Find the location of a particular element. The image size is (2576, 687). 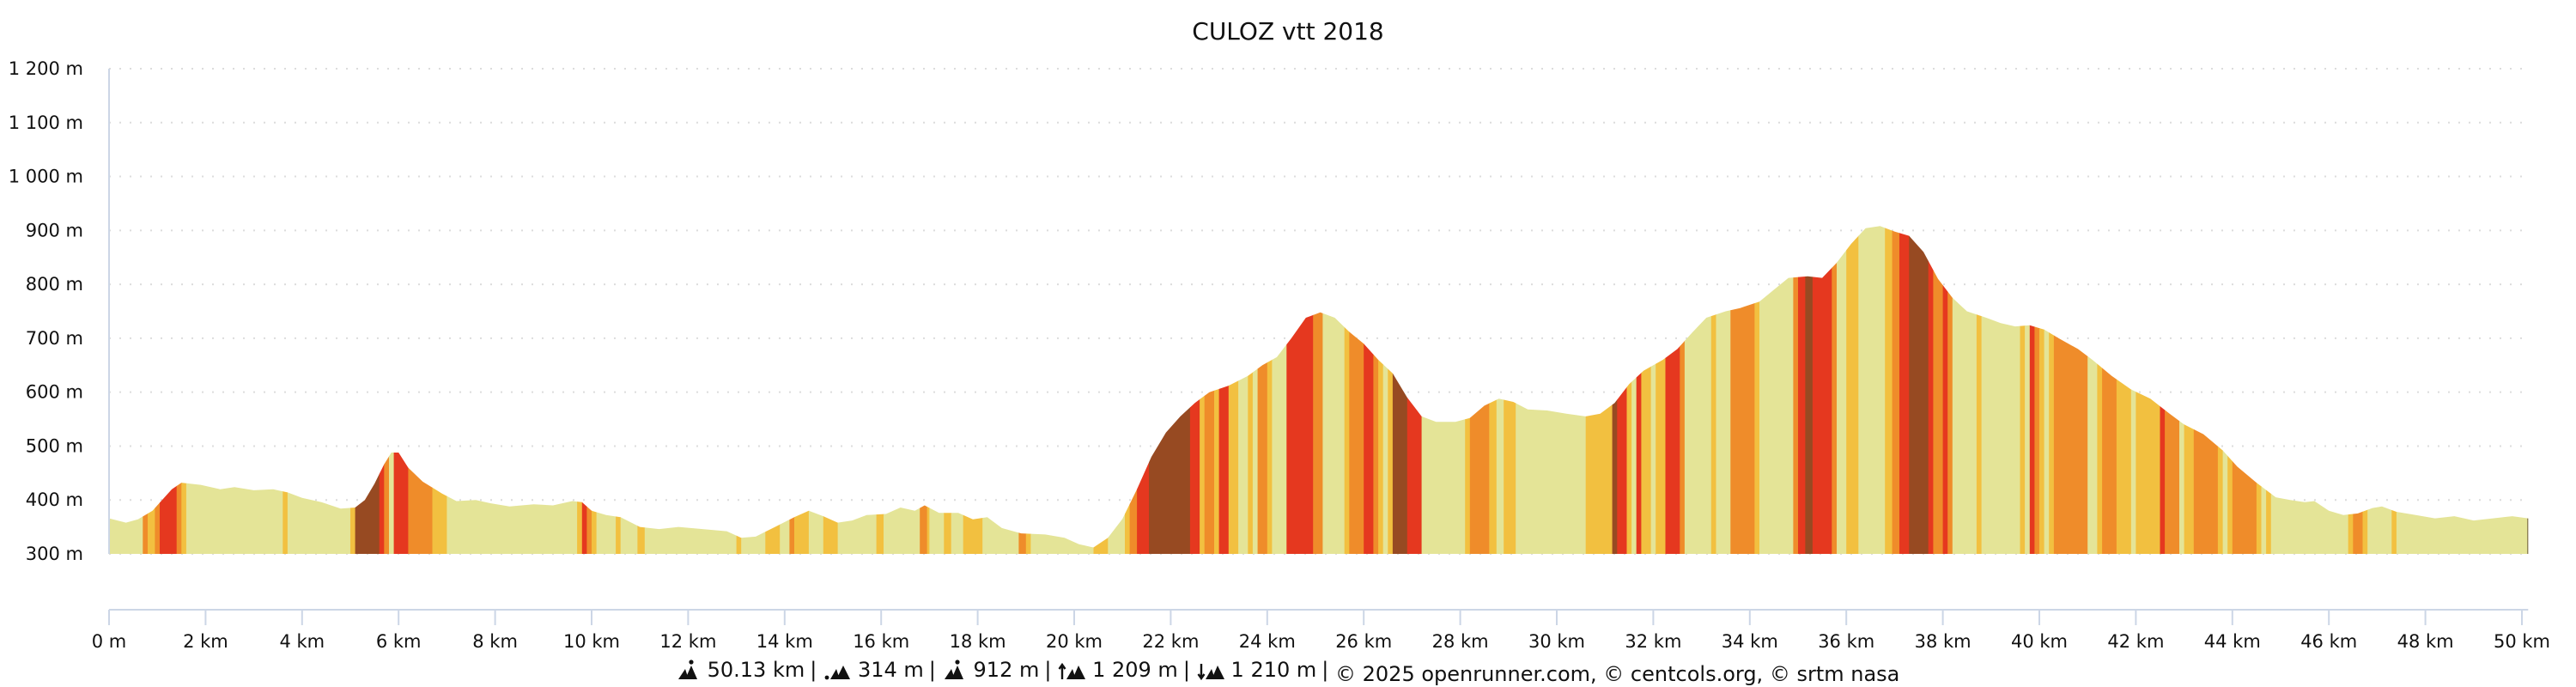

x-tick-label: 6 km is located at coordinates (399, 641).